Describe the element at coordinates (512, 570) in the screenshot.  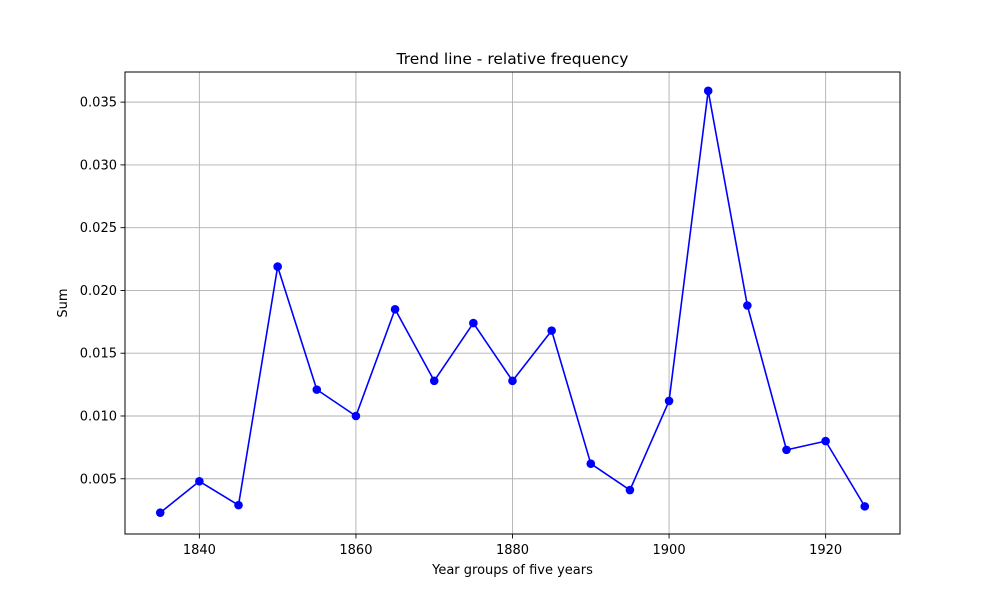
I see `x-axis-title: Year groups of five years` at that location.